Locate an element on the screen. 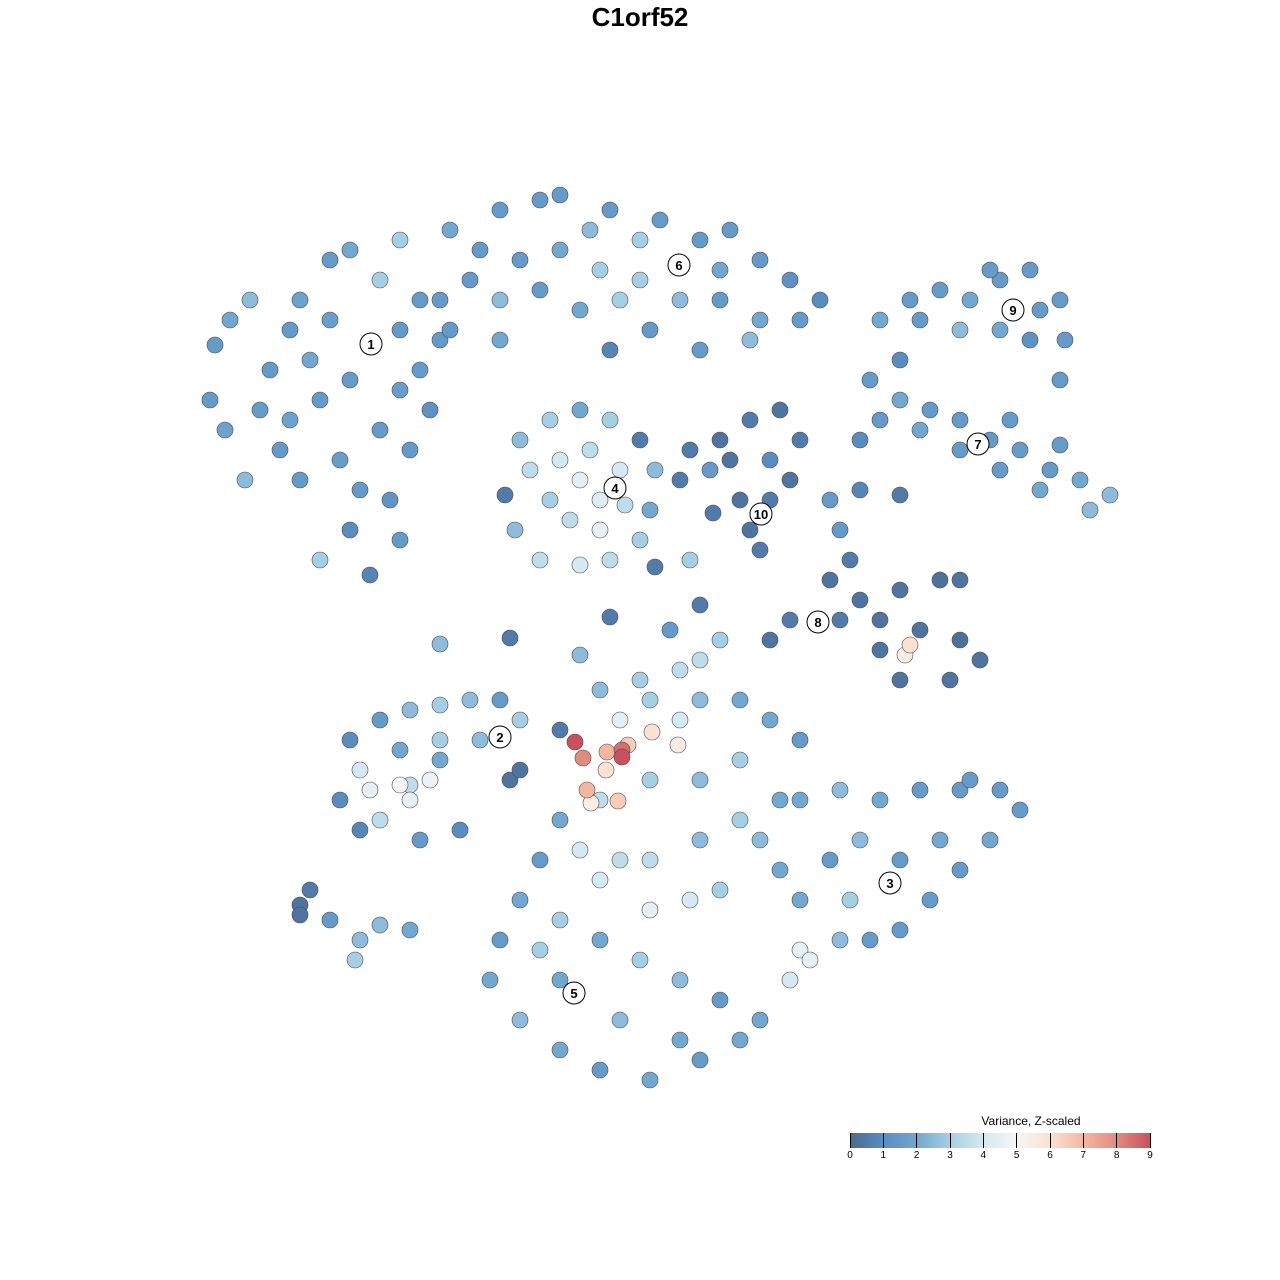 The image size is (1280, 1280). cluster-label-4: 4 is located at coordinates (615, 488).